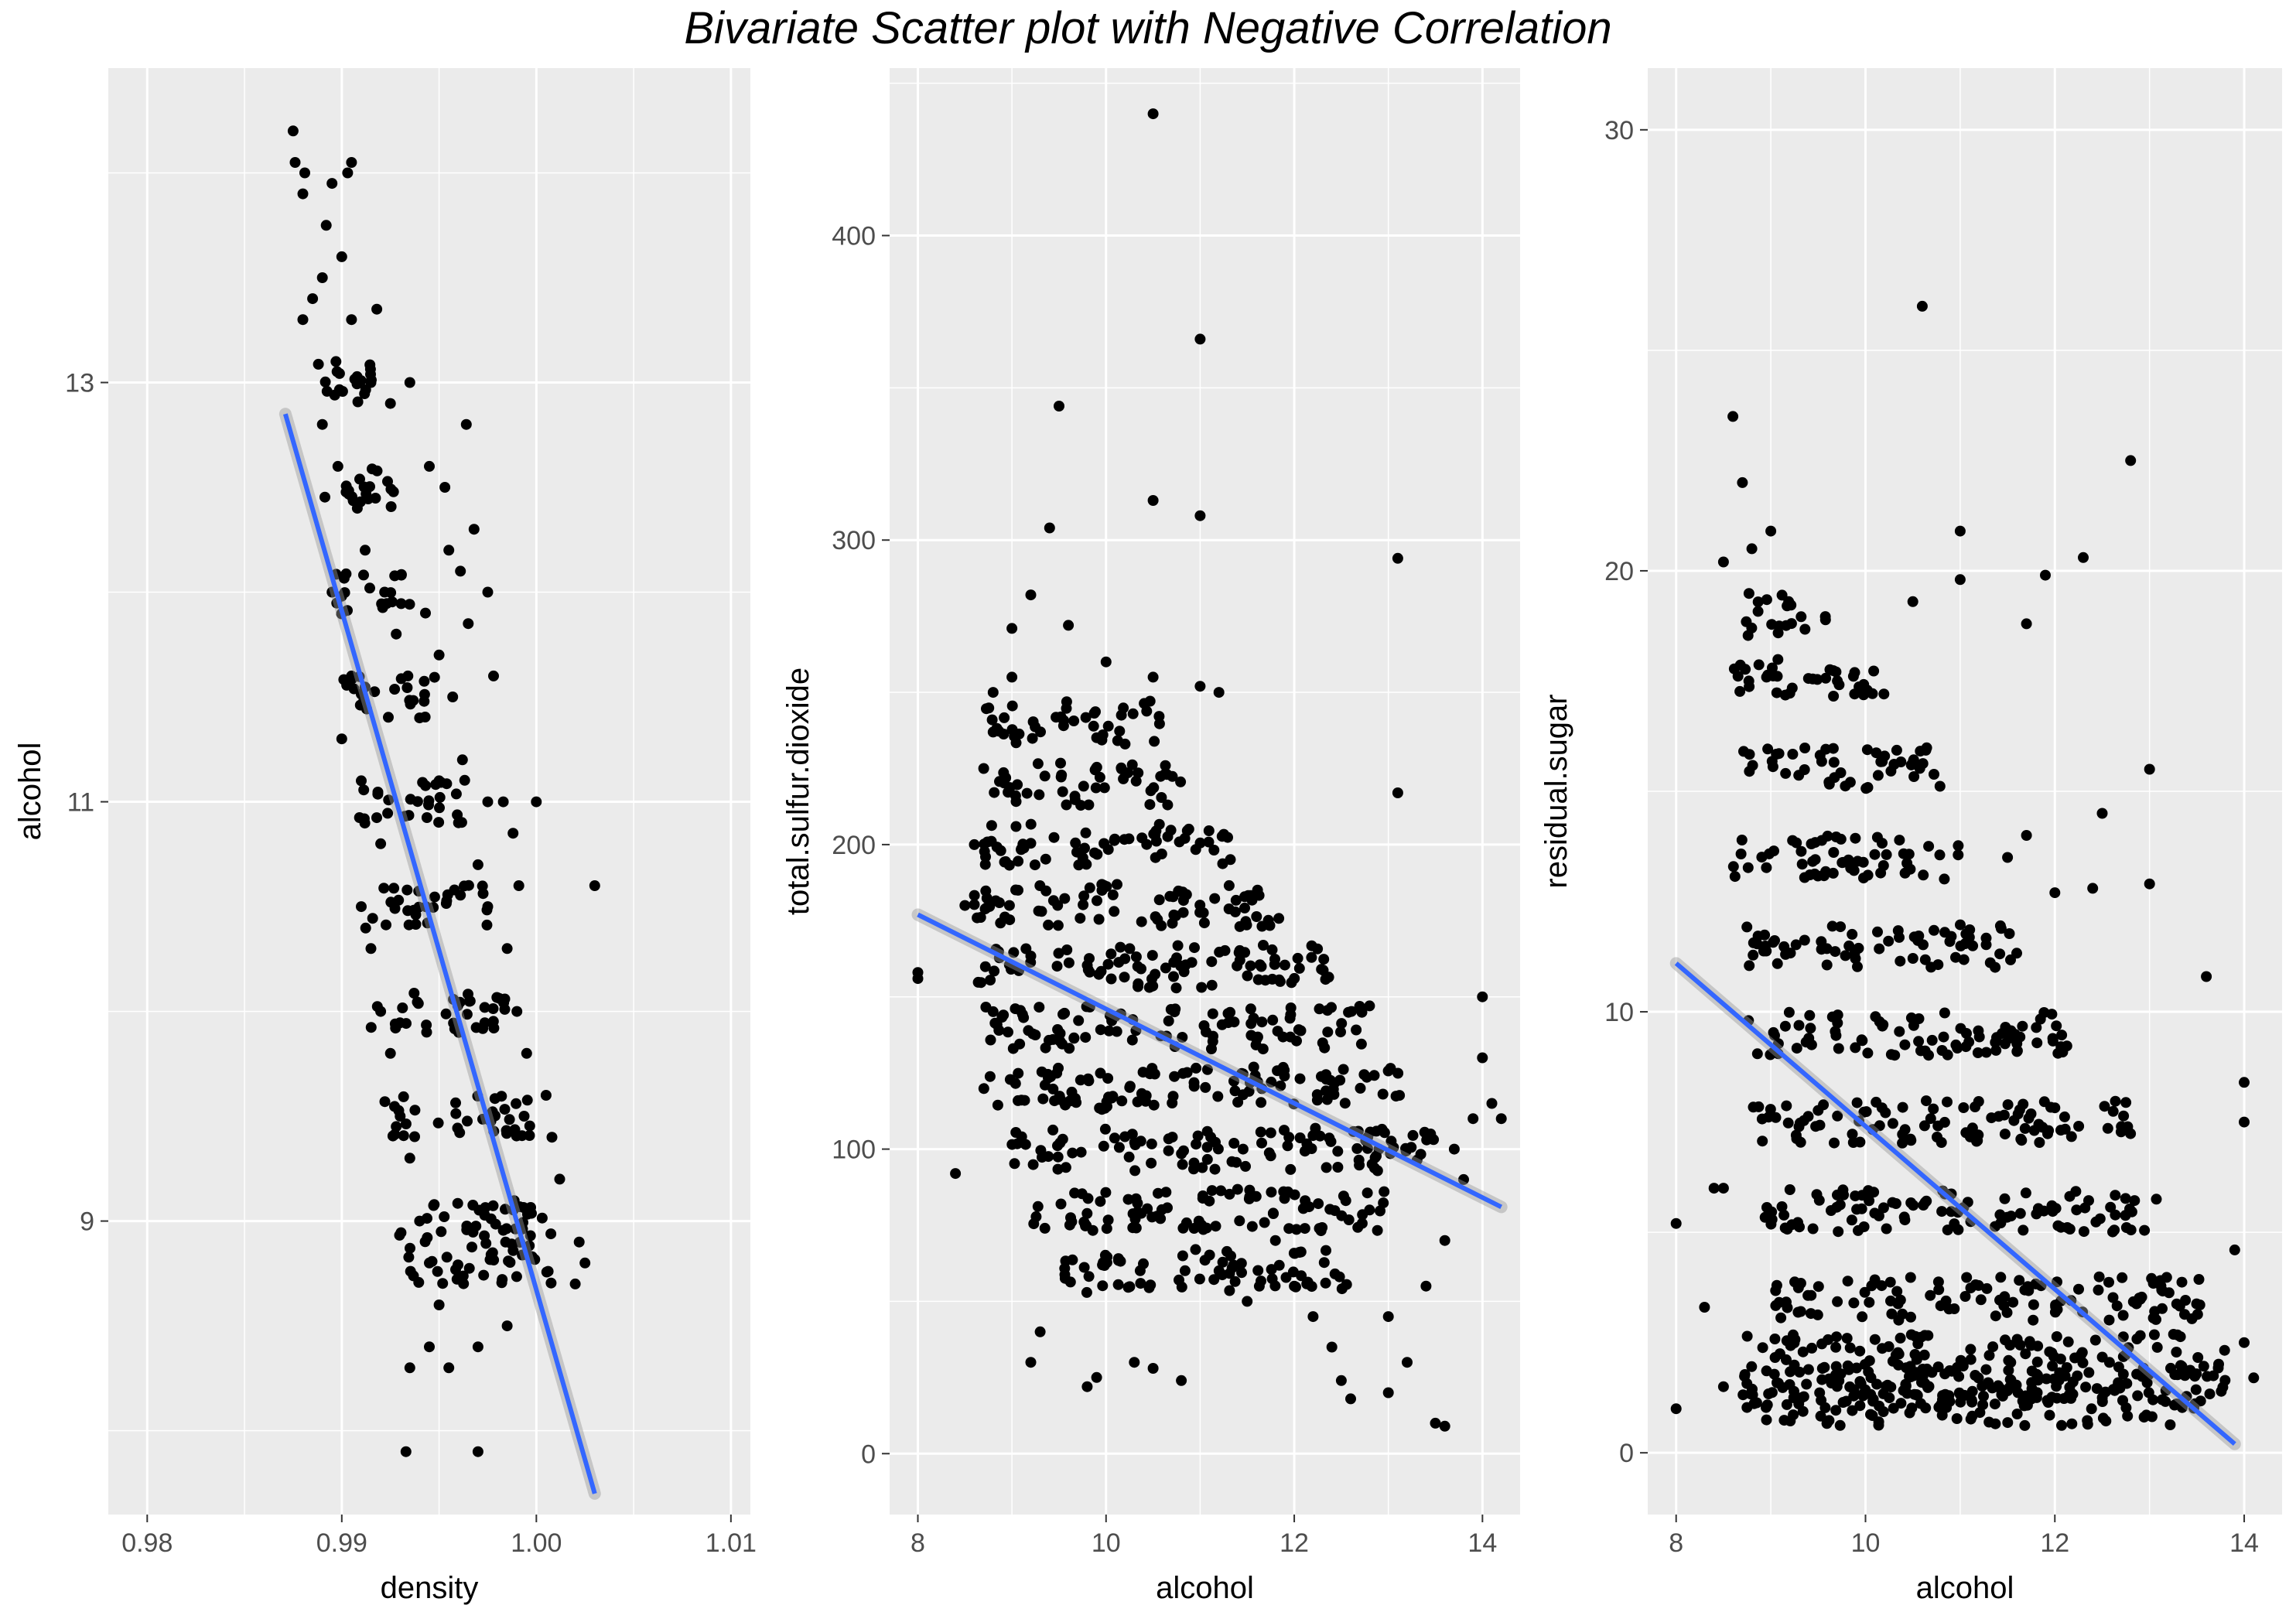 Image resolution: width=2296 pixels, height=1612 pixels. Describe the element at coordinates (536, 1543) in the screenshot. I see `x-tick-label: 1.00` at that location.